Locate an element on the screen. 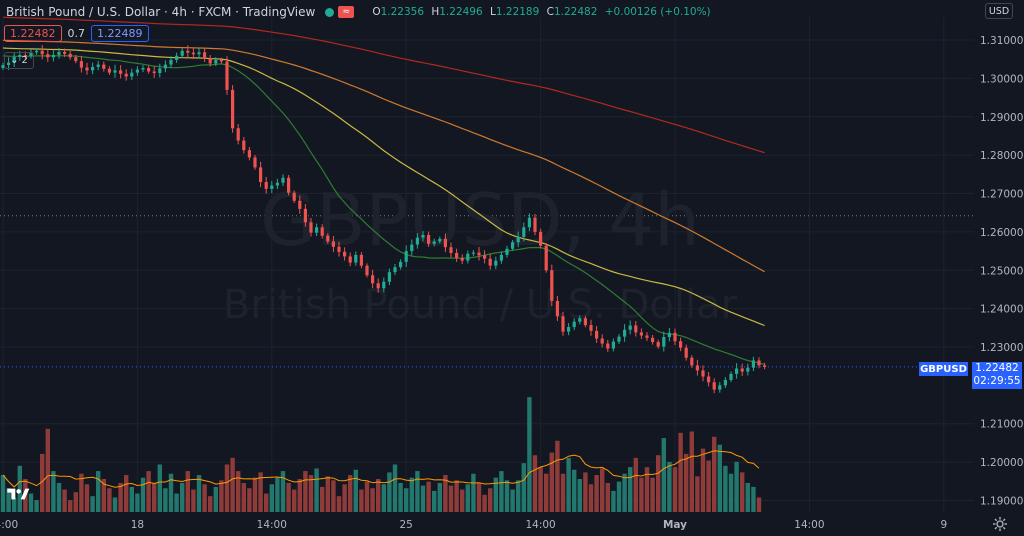 The height and width of the screenshot is (536, 1024). buy-button: 1.22489 is located at coordinates (120, 33).